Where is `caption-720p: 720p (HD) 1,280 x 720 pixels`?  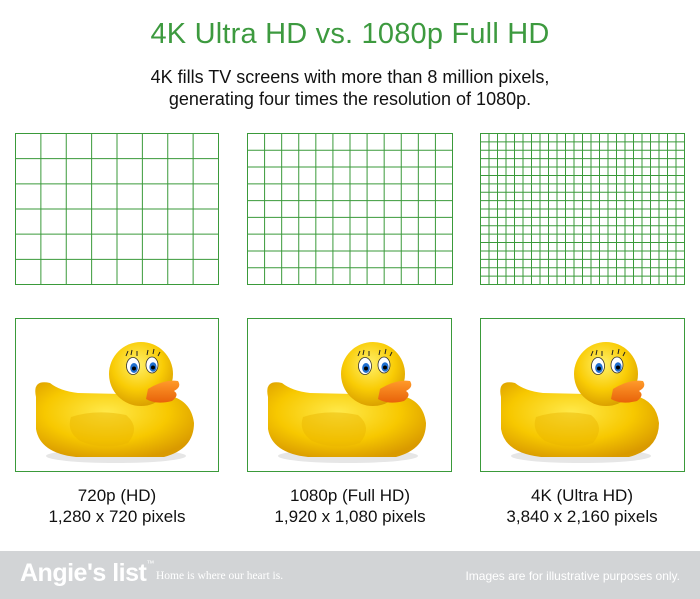
caption-720p: 720p (HD) 1,280 x 720 pixels is located at coordinates (117, 506).